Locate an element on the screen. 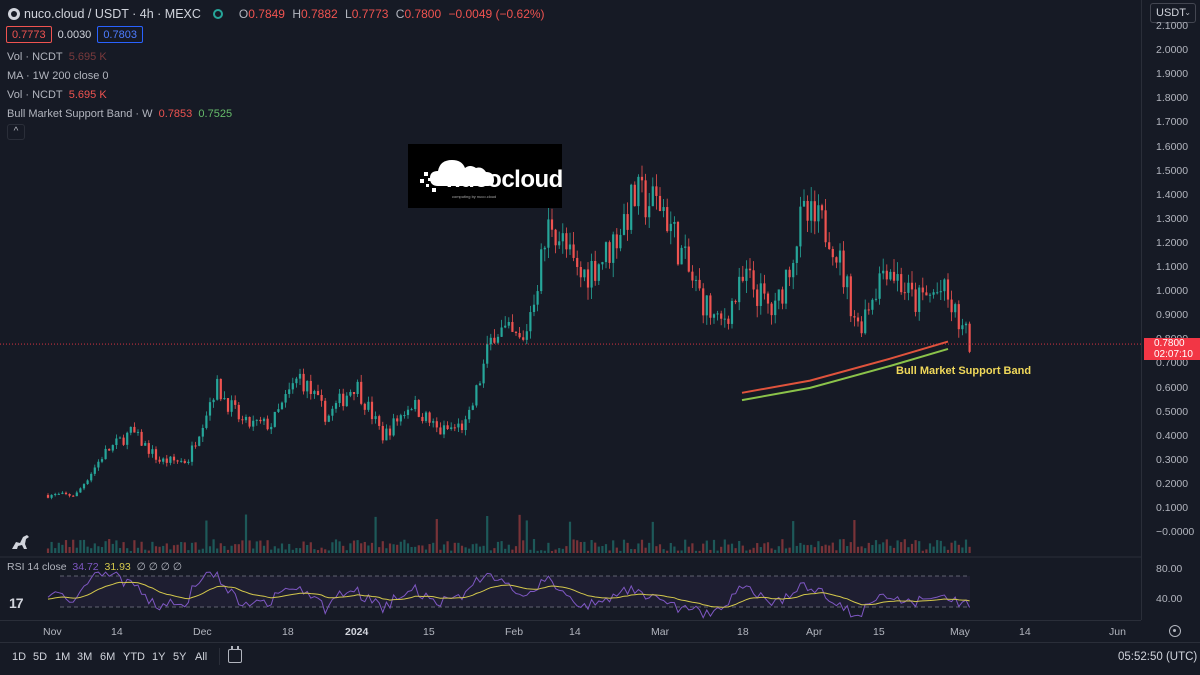 This screenshot has width=1200, height=675. timeframe-button-ytd: YTD is located at coordinates (134, 657).